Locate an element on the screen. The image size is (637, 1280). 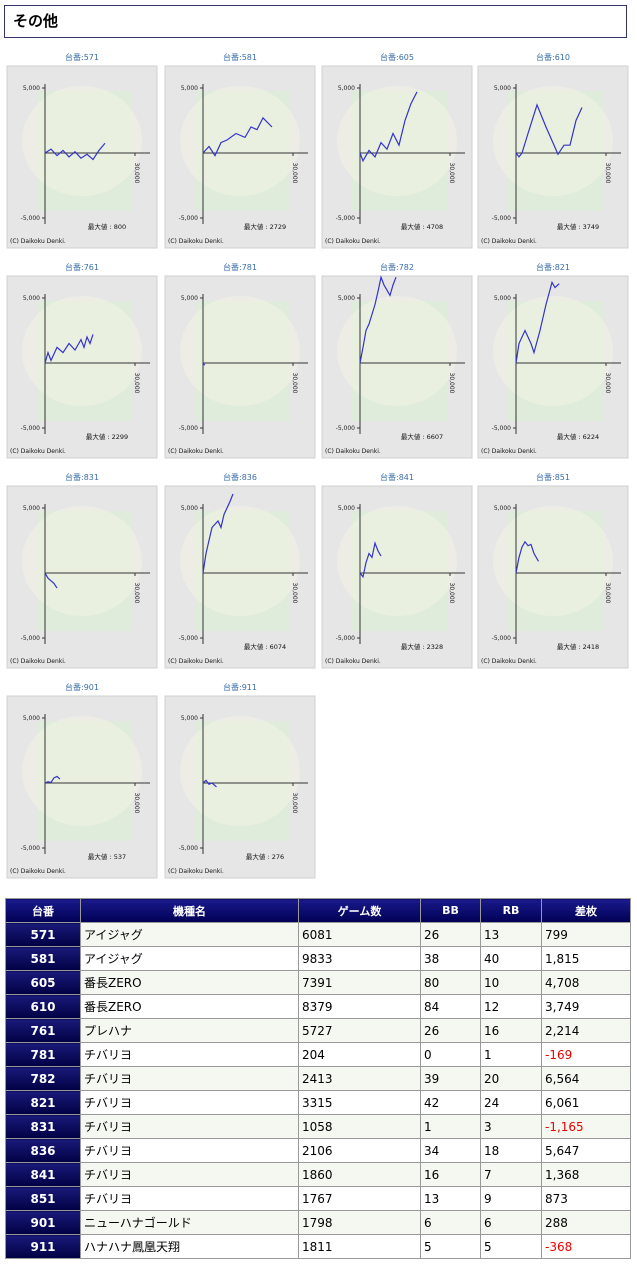
machine-number: 605 is located at coordinates (43, 982).